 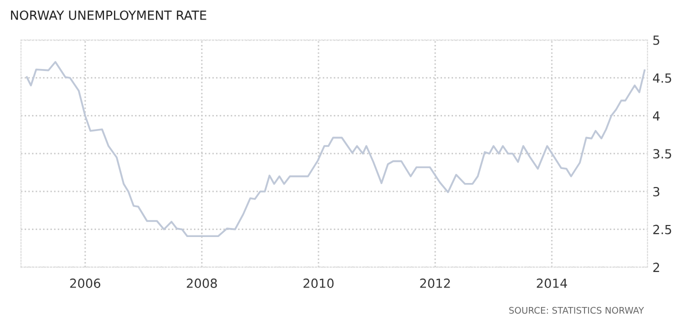 What do you see at coordinates (656, 267) in the screenshot?
I see `y-tick-label: 2` at bounding box center [656, 267].